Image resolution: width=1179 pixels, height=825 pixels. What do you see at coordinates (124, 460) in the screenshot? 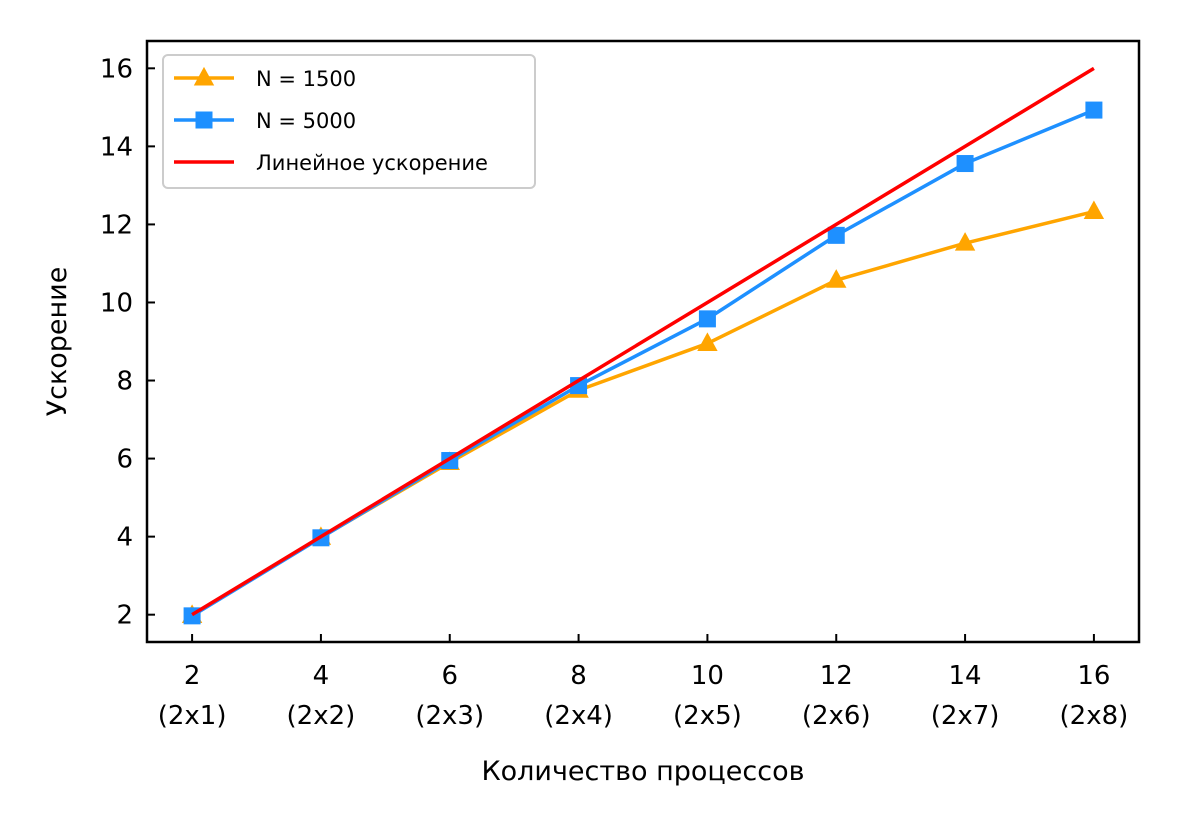
I see `y-tick-label: 6` at bounding box center [124, 460].